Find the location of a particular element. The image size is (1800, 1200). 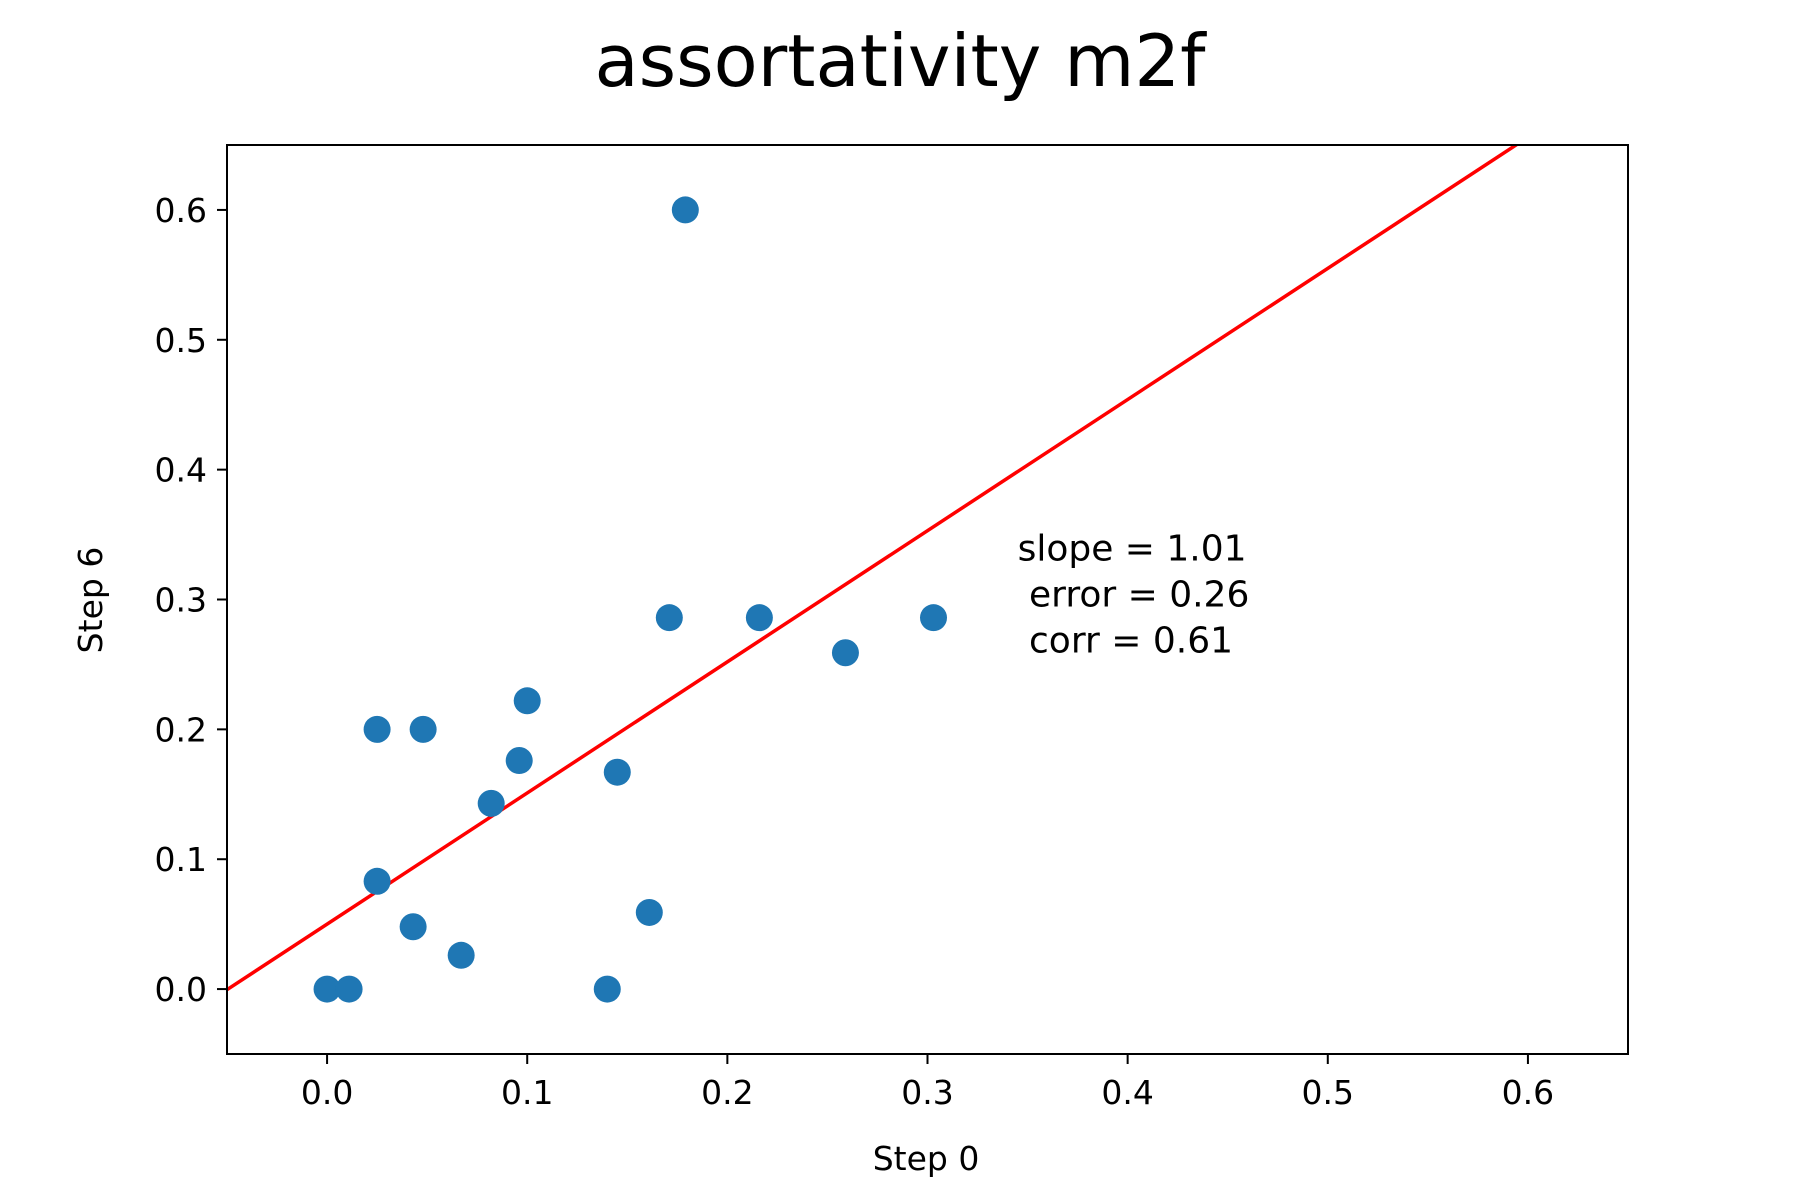

y-tick-label-3: 0.3 is located at coordinates (181, 600).